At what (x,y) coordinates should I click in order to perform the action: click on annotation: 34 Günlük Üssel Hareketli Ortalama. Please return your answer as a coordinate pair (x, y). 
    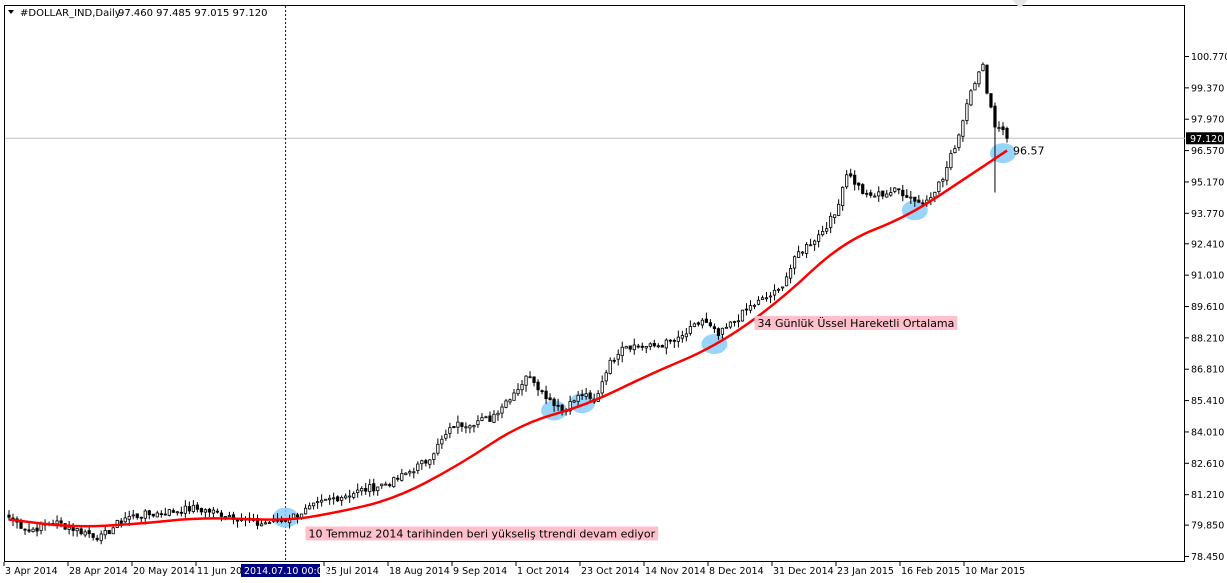
    Looking at the image, I should click on (856, 322).